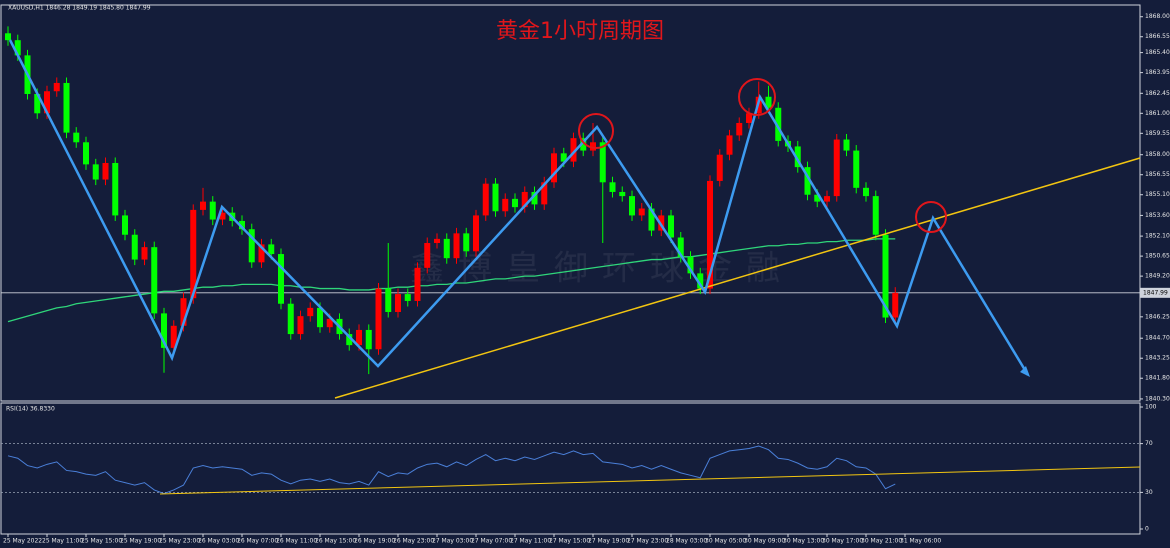  I want to click on y-tick-label: 1866.55, so click(1157, 36).